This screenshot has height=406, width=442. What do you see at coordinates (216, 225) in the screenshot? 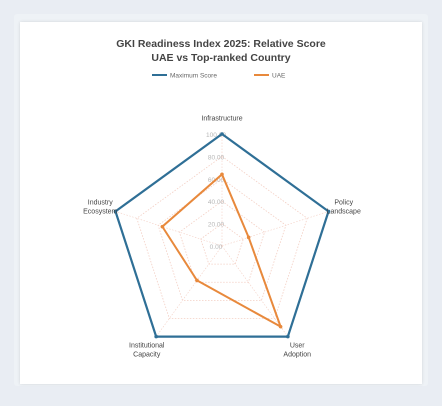
I see `tick-label: 20.00` at bounding box center [216, 225].